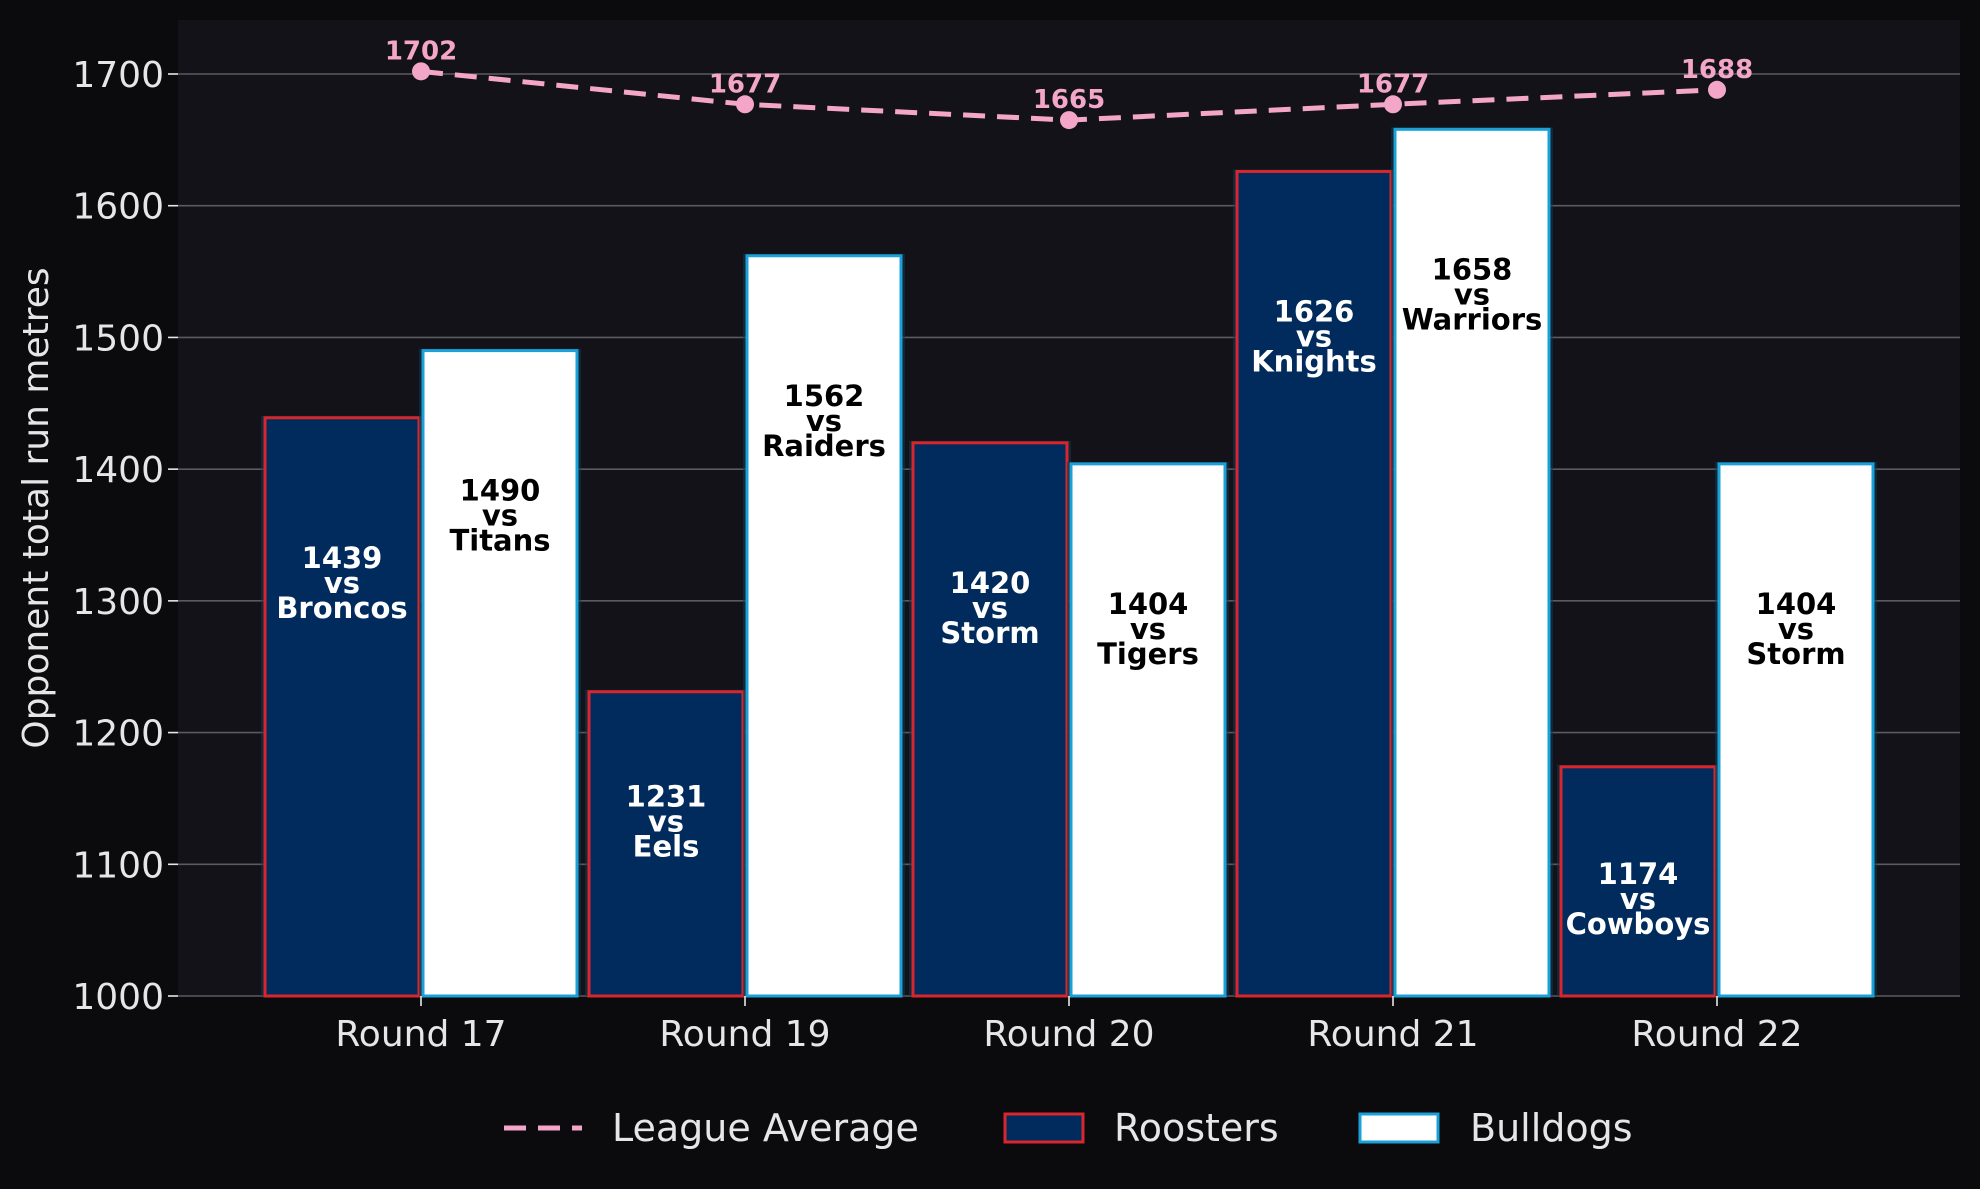 This screenshot has height=1189, width=1980. Describe the element at coordinates (824, 396) in the screenshot. I see `bar-value-label: 1562` at that location.